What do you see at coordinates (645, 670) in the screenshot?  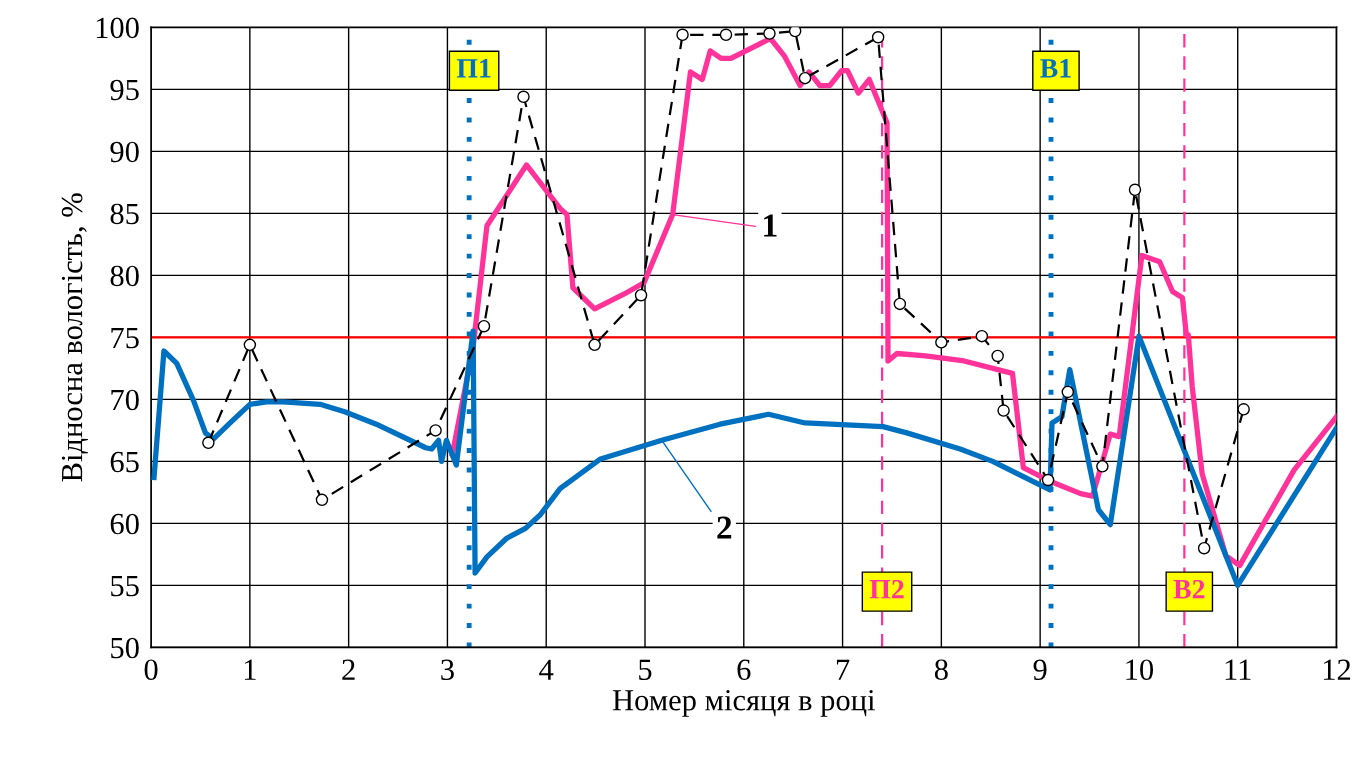 I see `x-tick-label: 5` at bounding box center [645, 670].